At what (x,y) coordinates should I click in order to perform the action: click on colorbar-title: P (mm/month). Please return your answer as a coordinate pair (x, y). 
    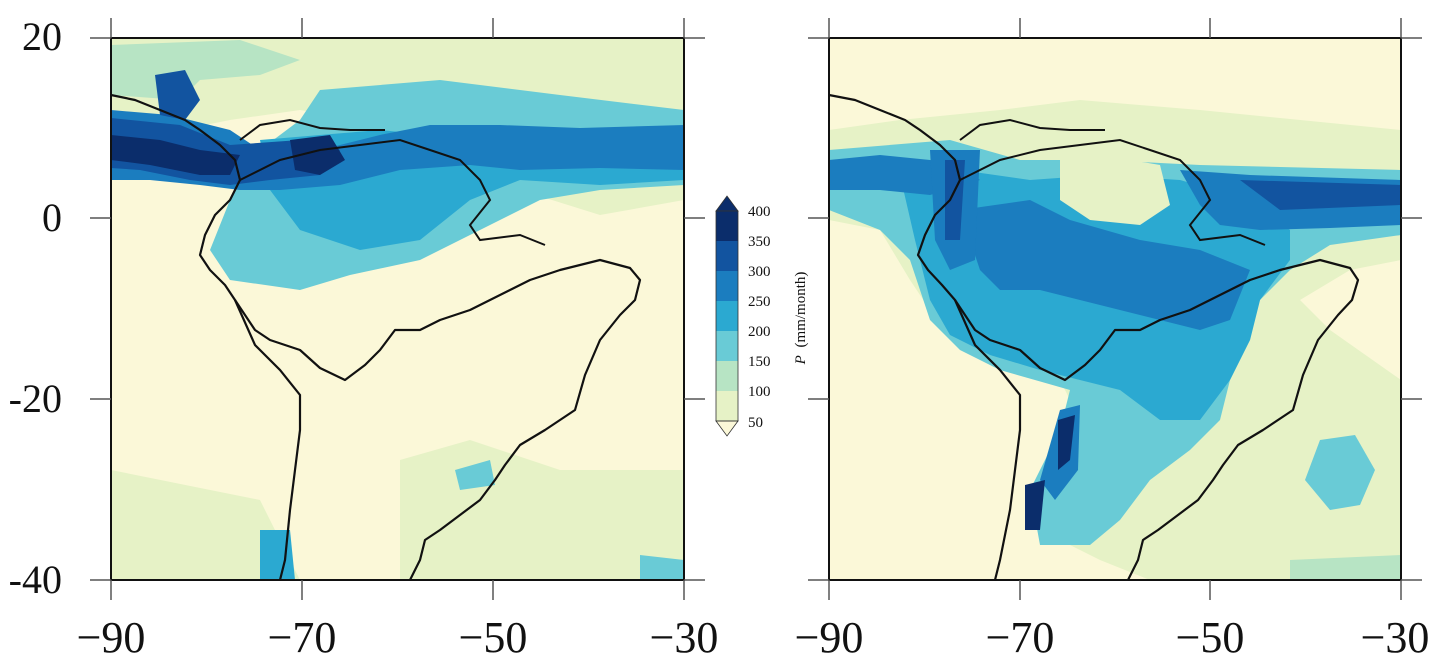
    Looking at the image, I should click on (801, 319).